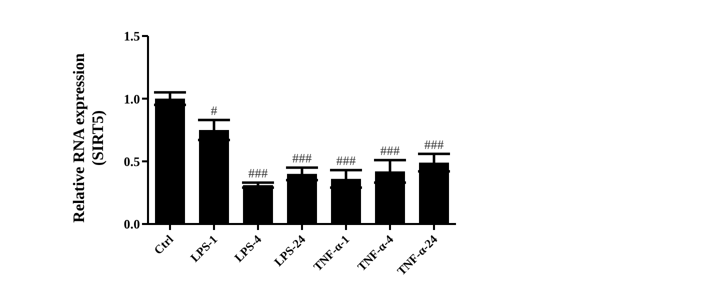  I want to click on x-tick-label: Ctrl, so click(164, 245).